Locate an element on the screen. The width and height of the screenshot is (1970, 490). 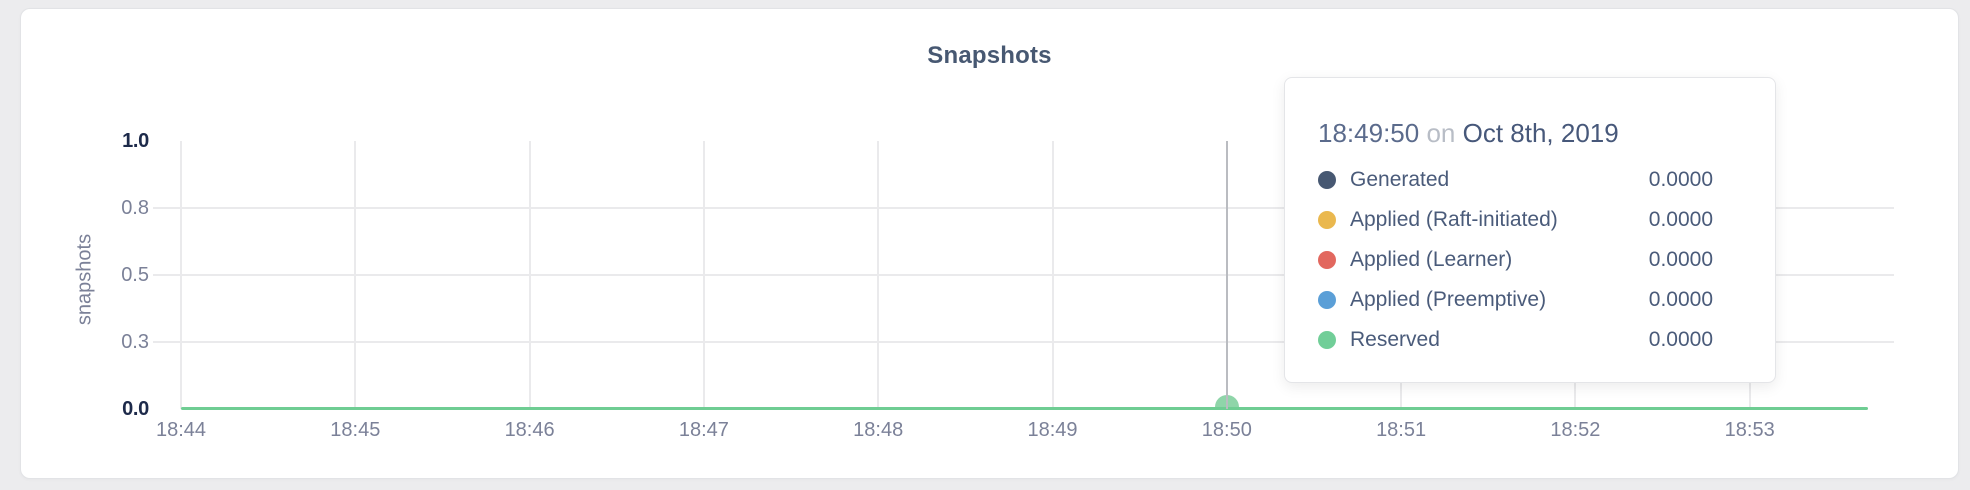
tooltip-conjunction: on is located at coordinates (1441, 133).